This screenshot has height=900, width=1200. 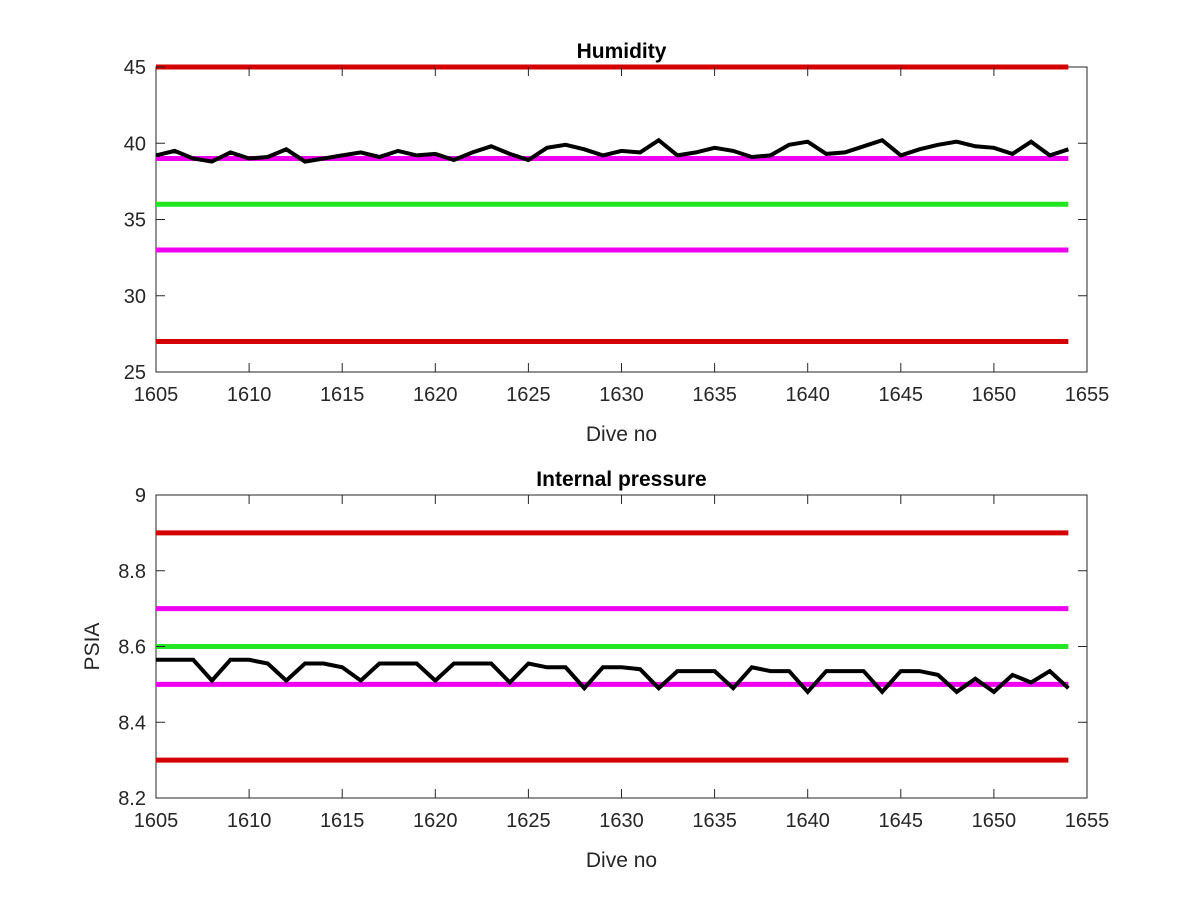 What do you see at coordinates (135, 144) in the screenshot?
I see `y-tick-label: 40` at bounding box center [135, 144].